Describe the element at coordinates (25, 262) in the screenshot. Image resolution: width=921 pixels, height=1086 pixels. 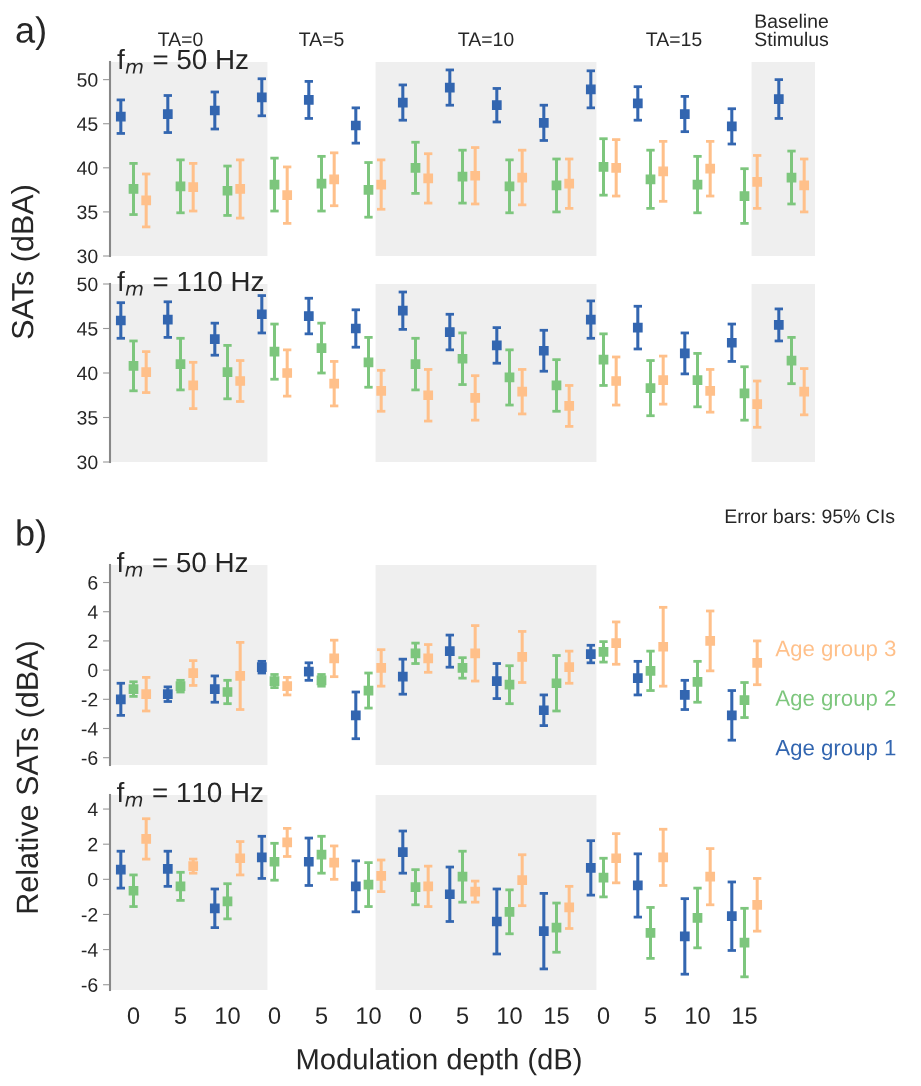
I see `y-axis-title: SATs (dBA)` at that location.